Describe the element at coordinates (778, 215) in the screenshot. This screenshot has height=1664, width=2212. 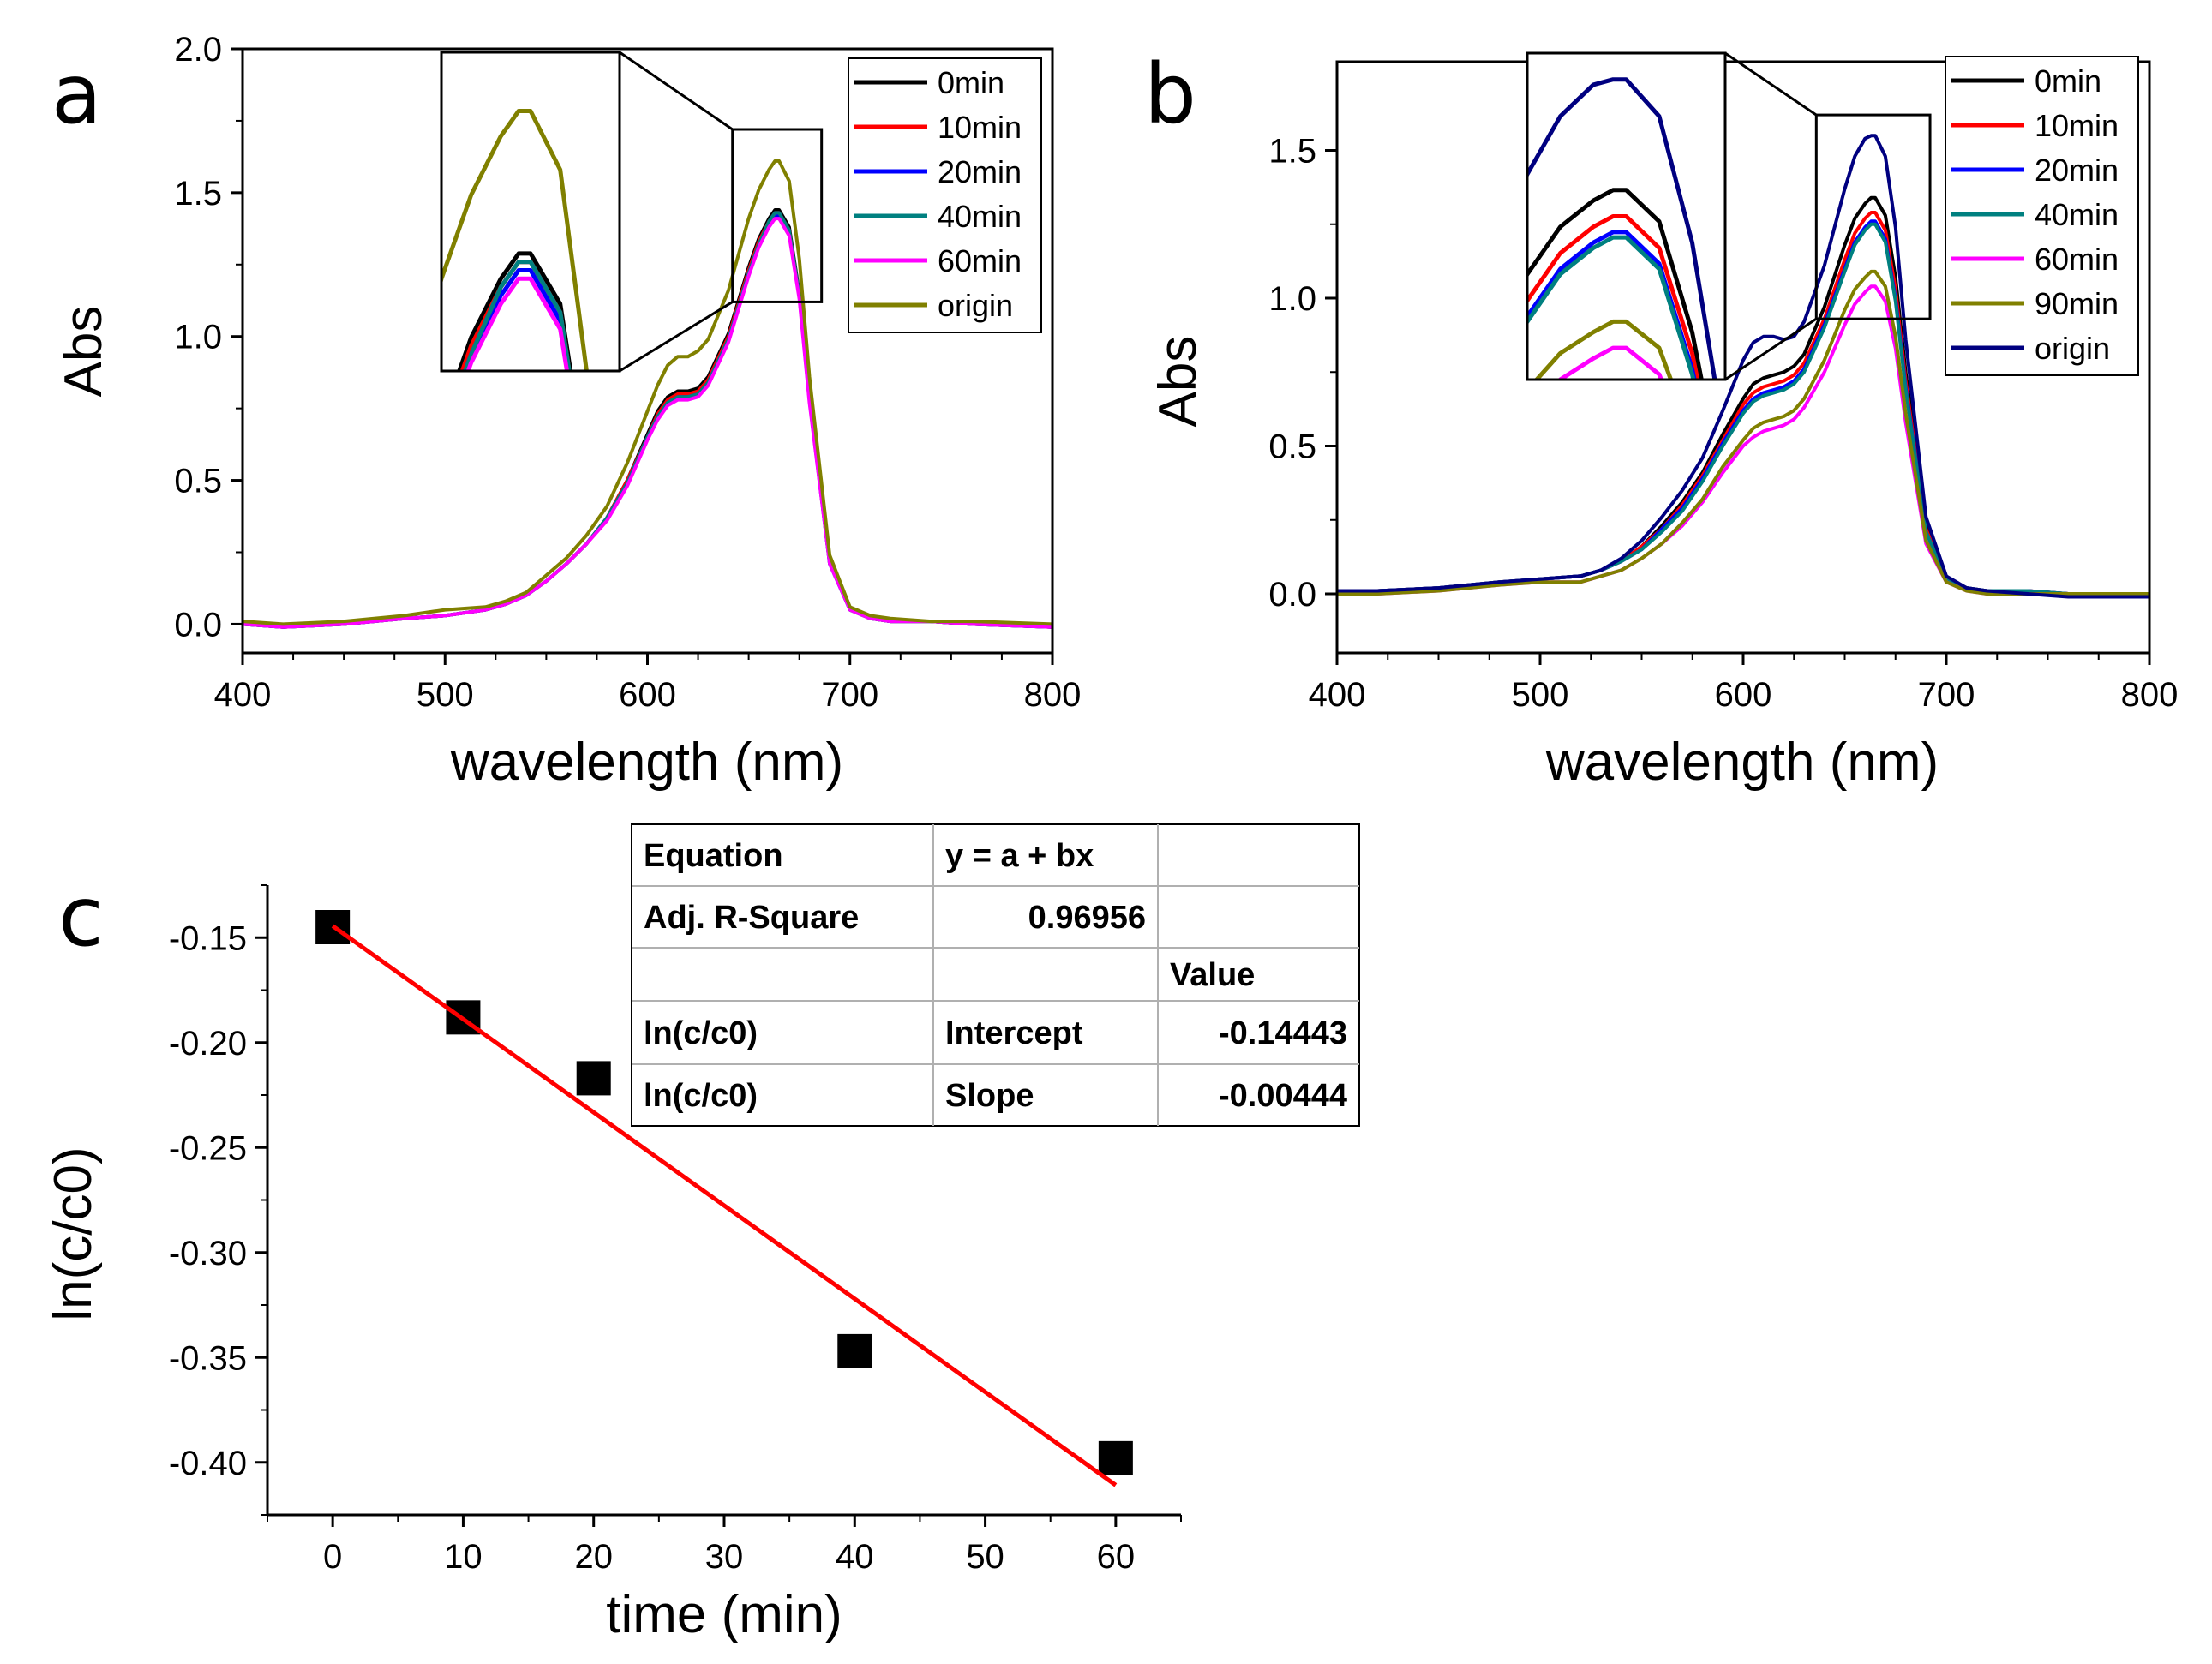
I see `panel-a-zoom-box` at that location.